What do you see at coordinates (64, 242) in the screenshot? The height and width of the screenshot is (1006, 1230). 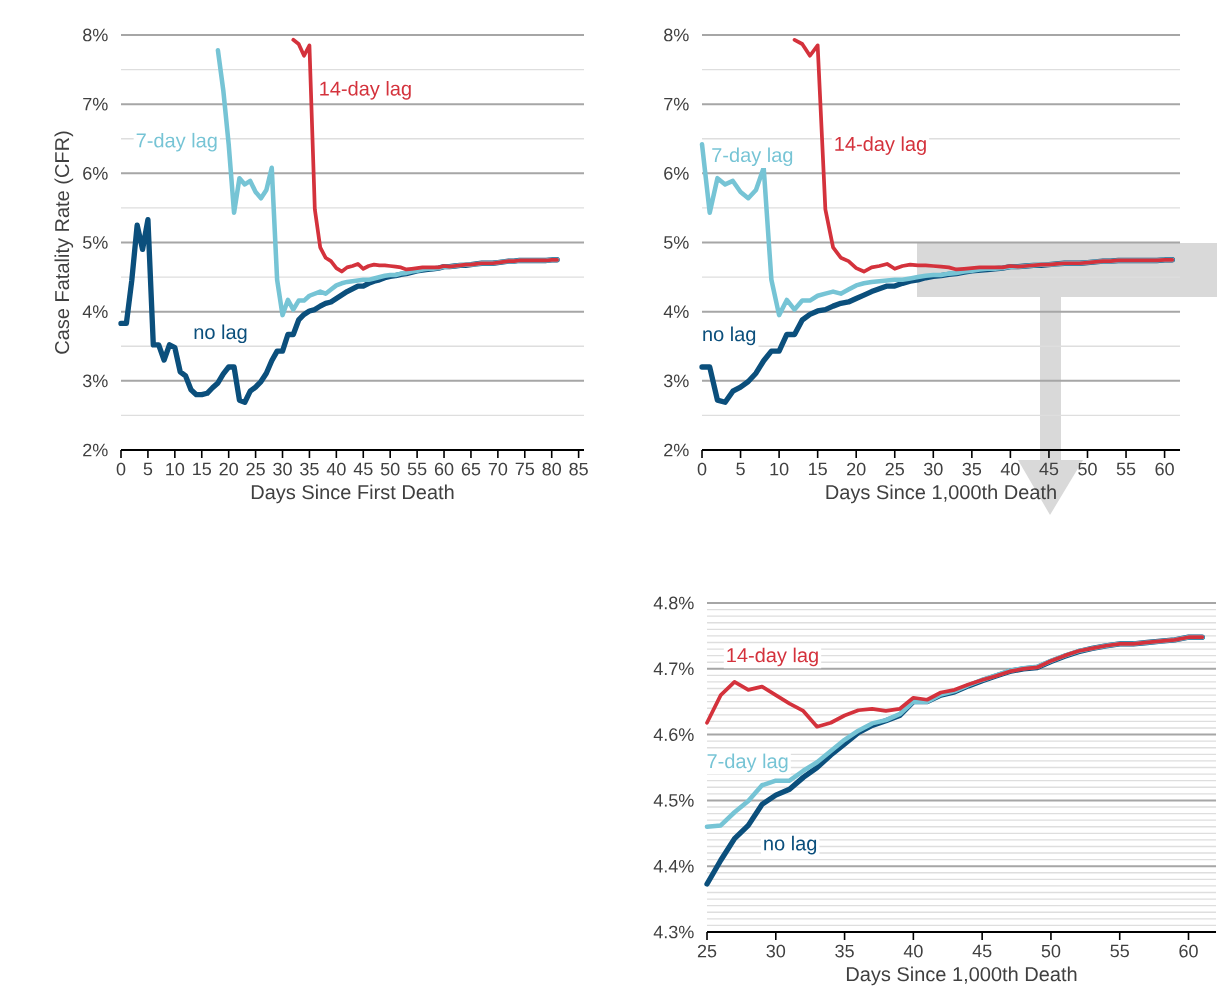 I see `y-axis-title: Case Fatality Rate (CFR)` at bounding box center [64, 242].